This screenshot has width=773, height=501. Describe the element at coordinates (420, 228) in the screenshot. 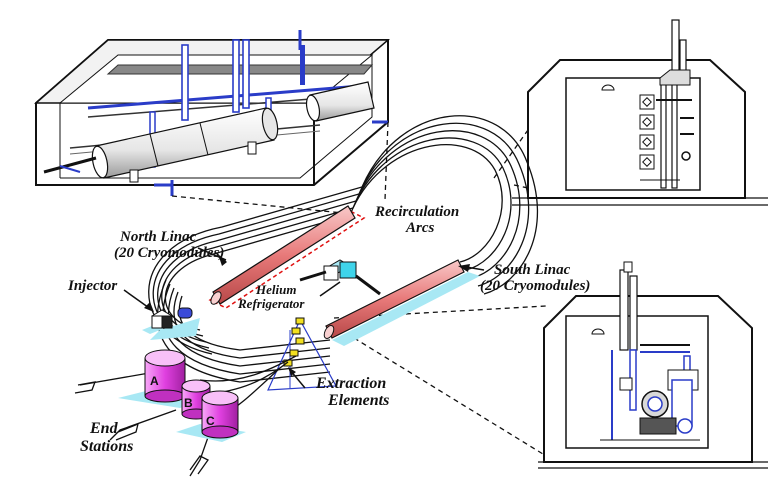

I see `recirculation-sublabel: Arcs` at that location.